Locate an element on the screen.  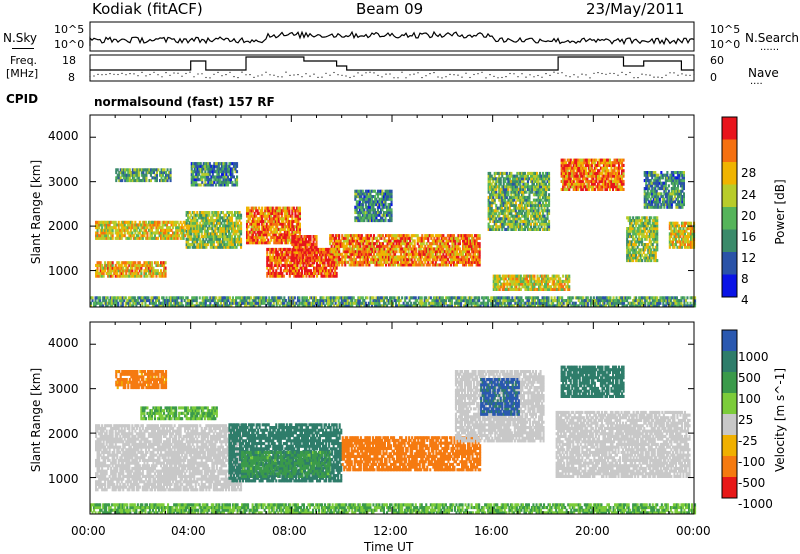
velocity-cb-tick-100: 100 is located at coordinates (749, 399).